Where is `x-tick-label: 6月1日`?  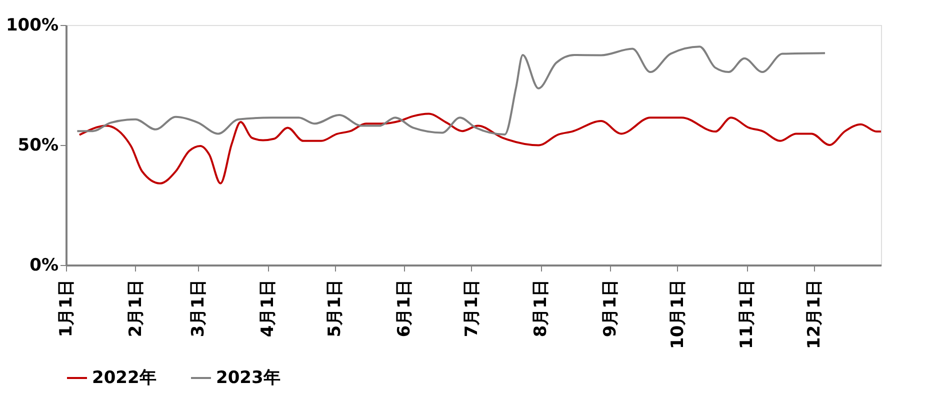 x-tick-label: 6月1日 is located at coordinates (404, 309).